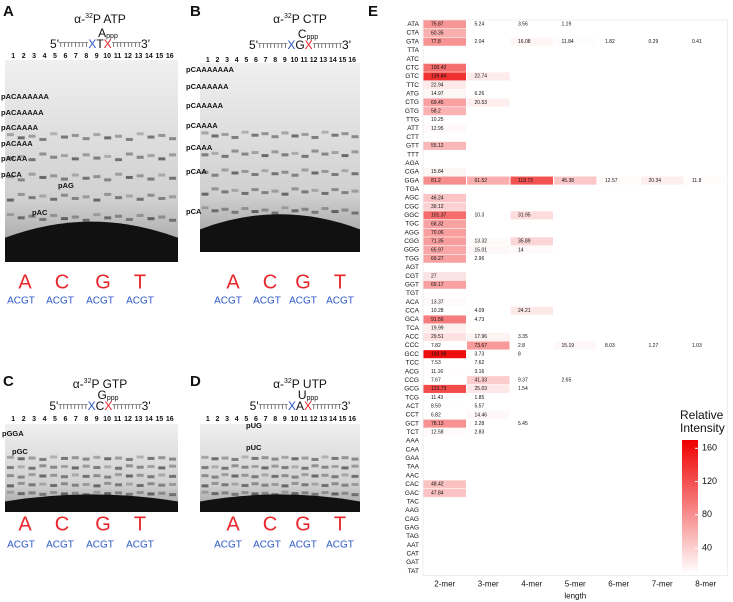 This screenshot has width=733, height=602. I want to click on band-label: pCC, so click(252, 231).